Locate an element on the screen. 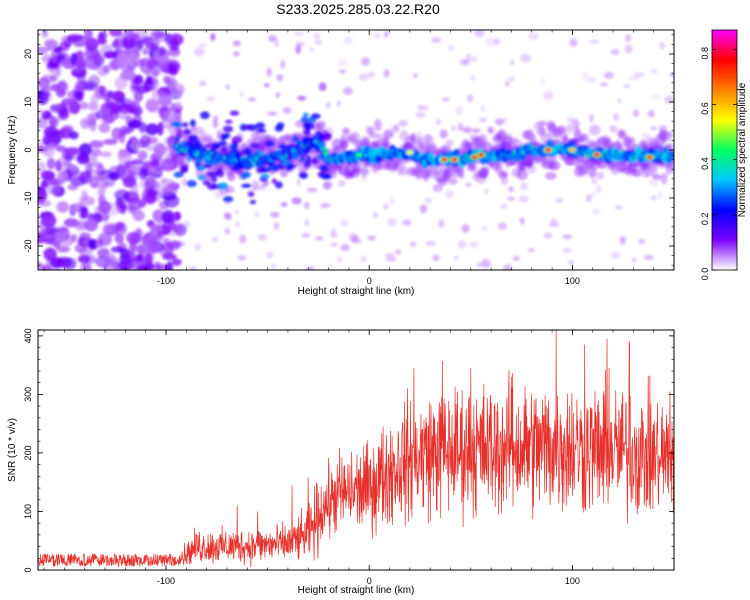 This screenshot has width=750, height=600. snr-y-tick-label: 200 is located at coordinates (28, 452).